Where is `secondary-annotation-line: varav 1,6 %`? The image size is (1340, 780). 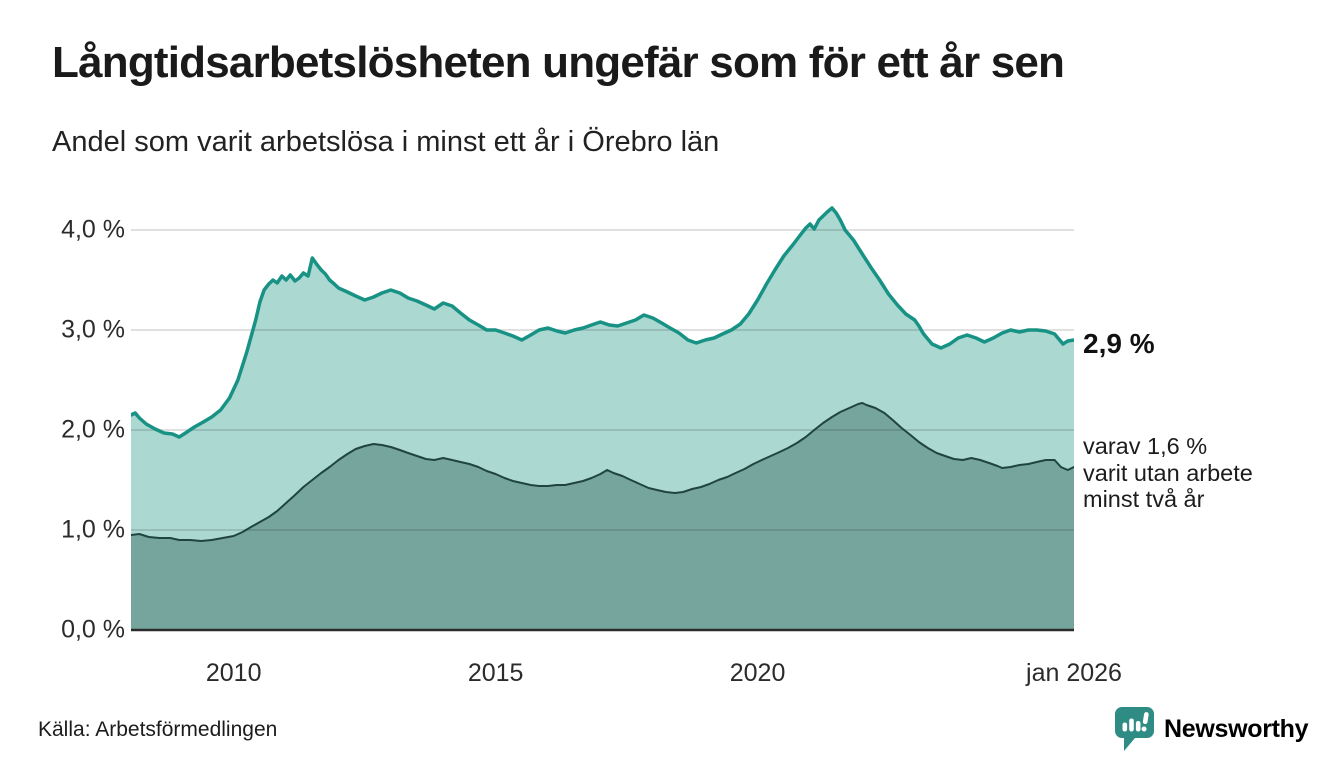
secondary-annotation-line: varav 1,6 % is located at coordinates (1145, 446).